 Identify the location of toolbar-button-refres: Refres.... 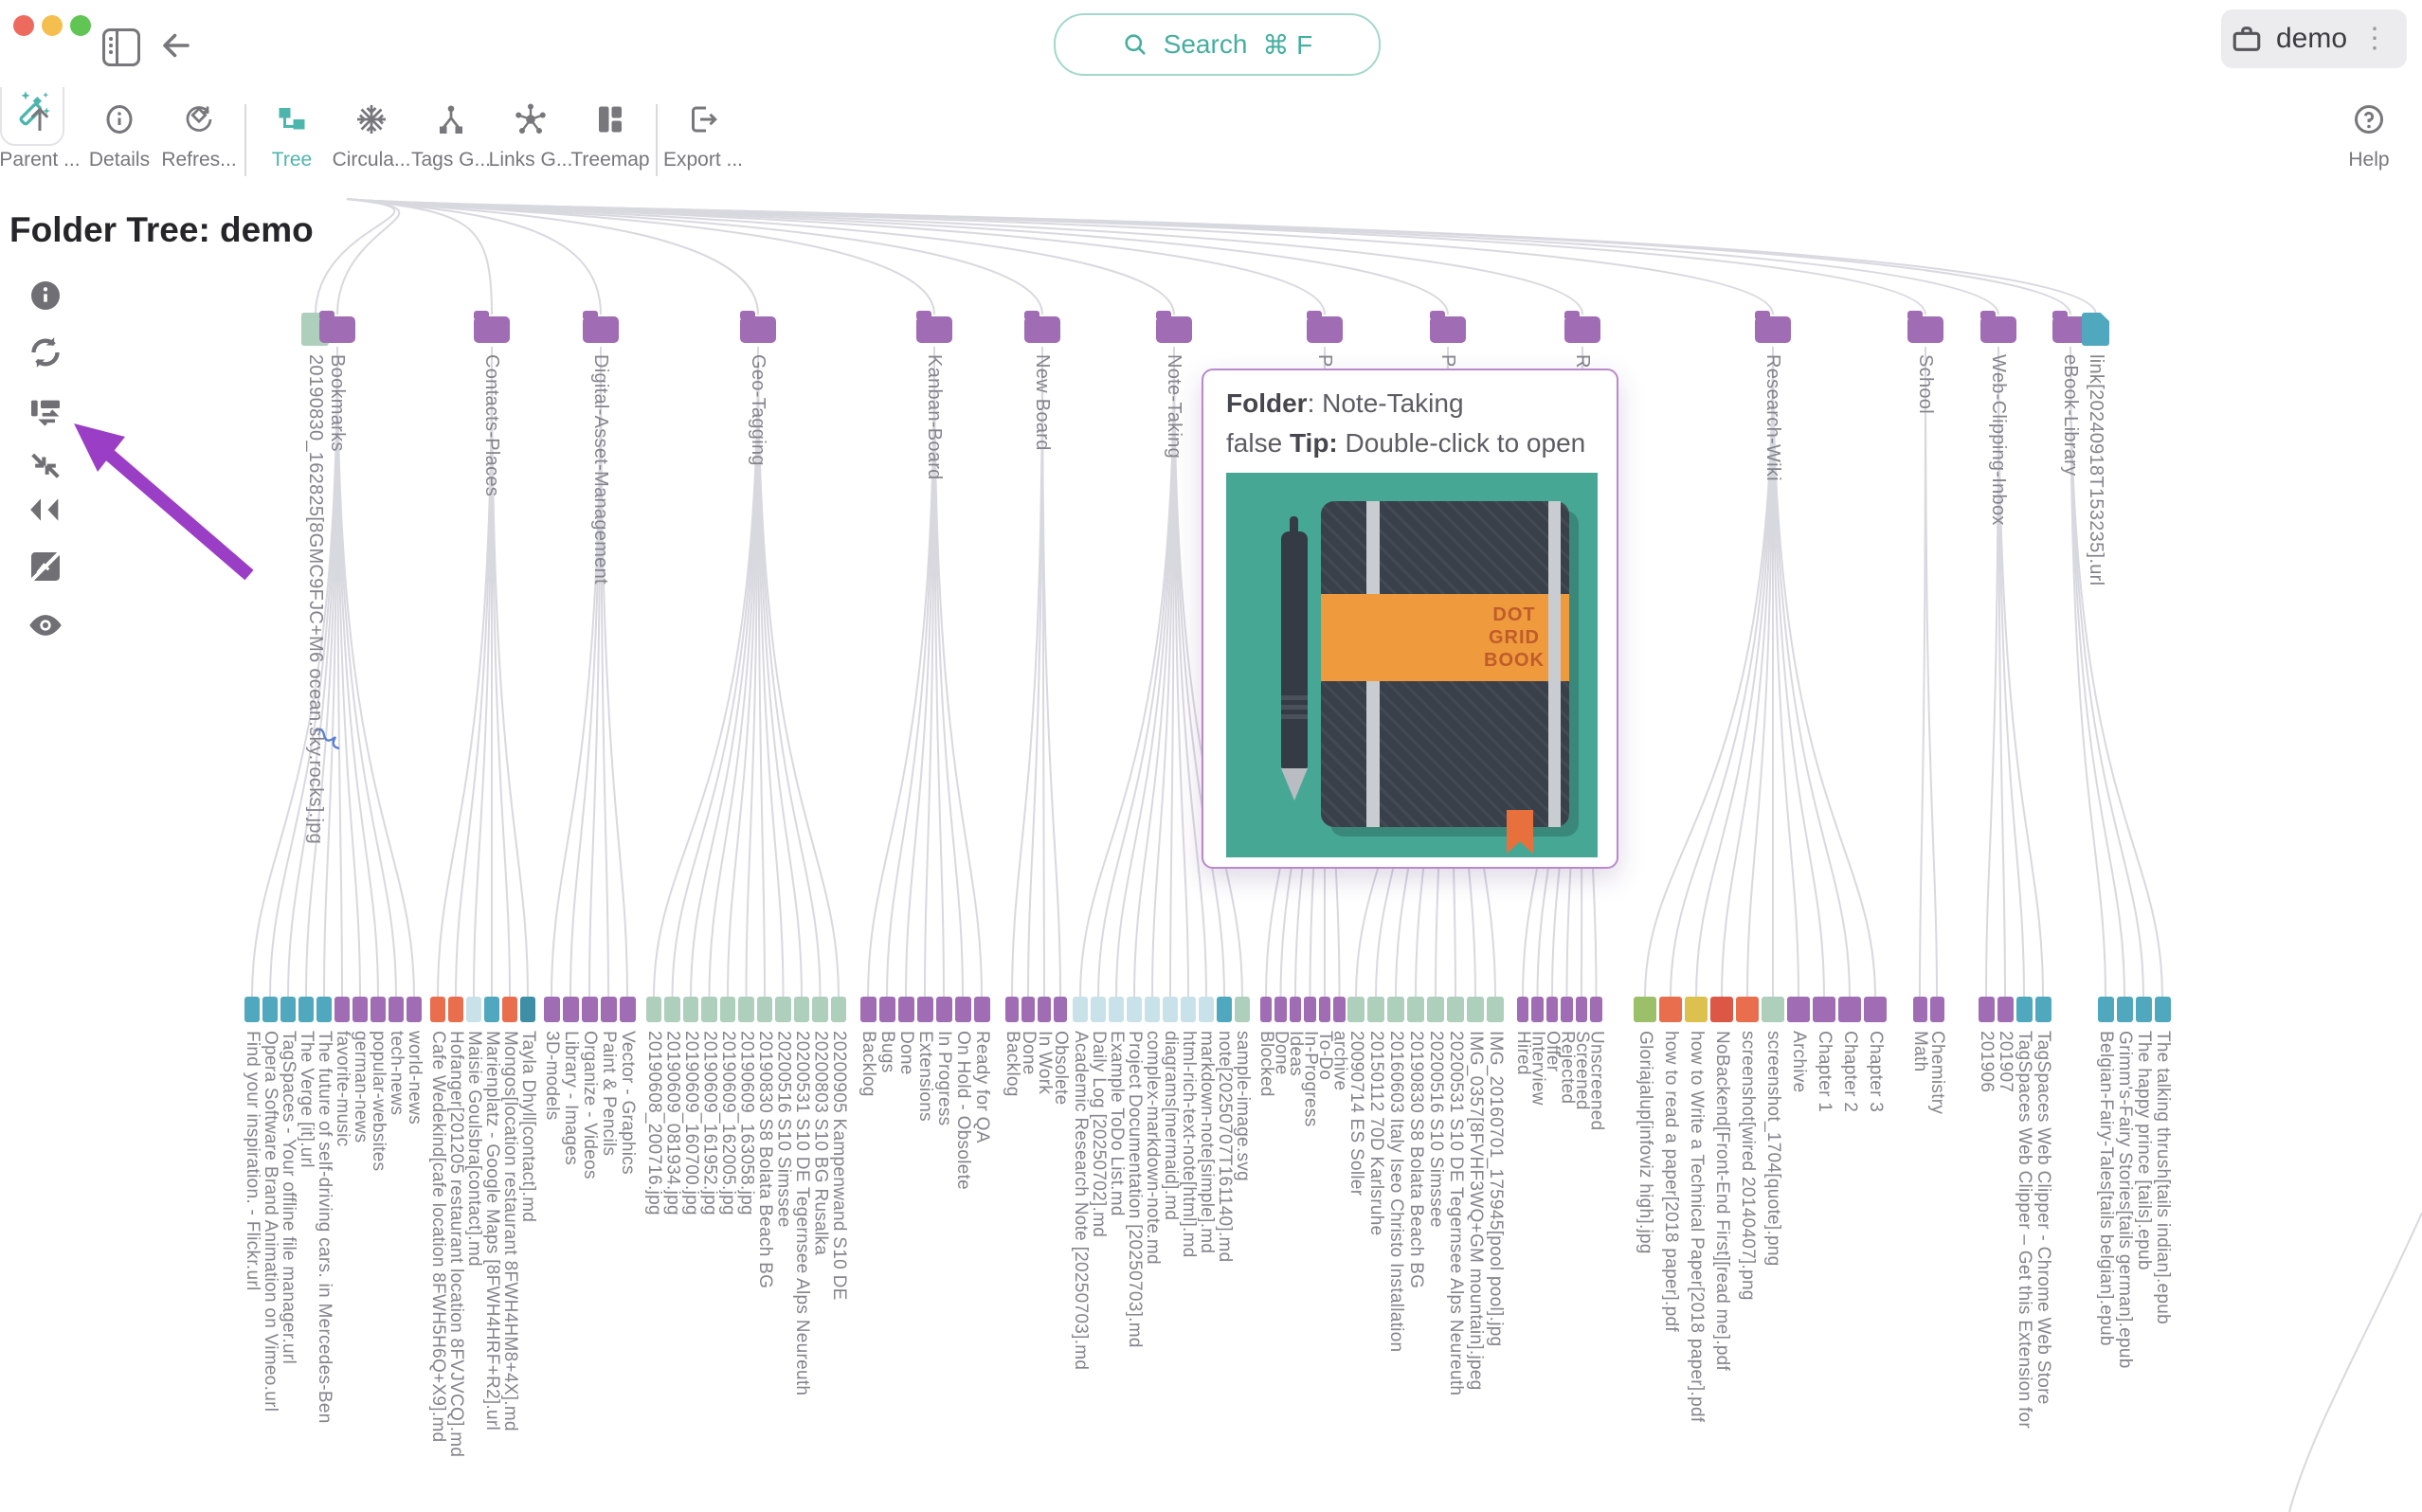
(199, 136).